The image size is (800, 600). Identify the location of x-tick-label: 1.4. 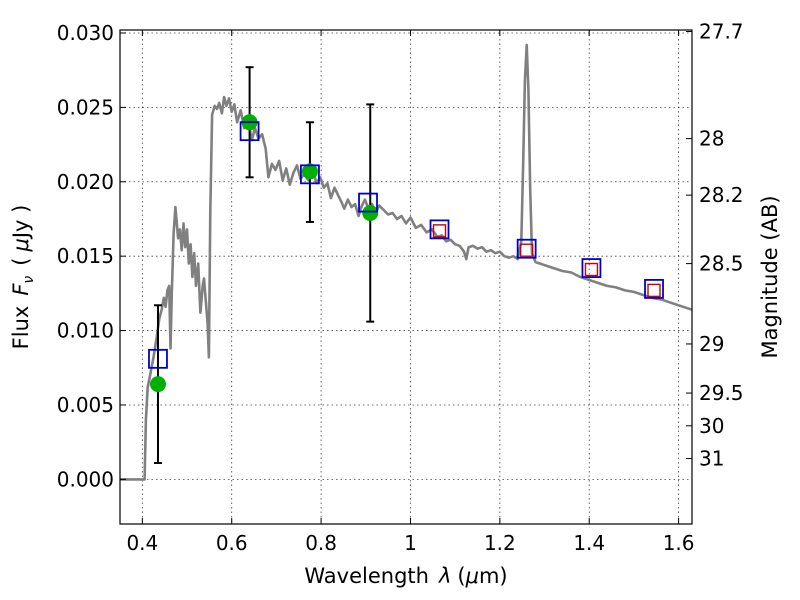
(589, 543).